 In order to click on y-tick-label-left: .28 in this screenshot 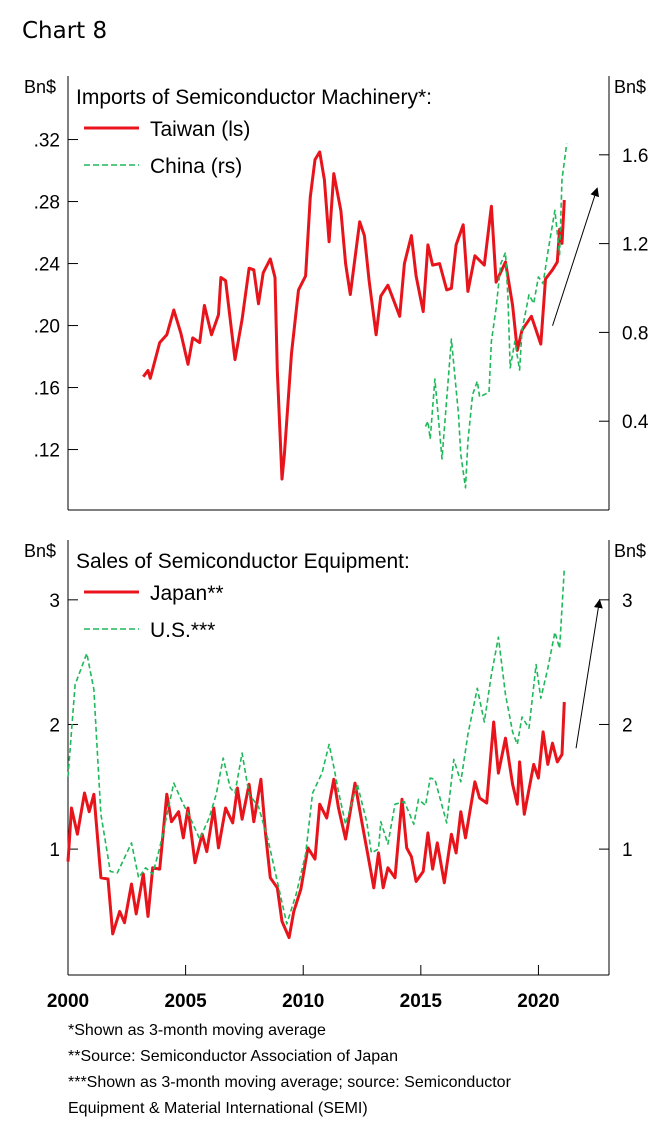, I will do `click(47, 203)`.